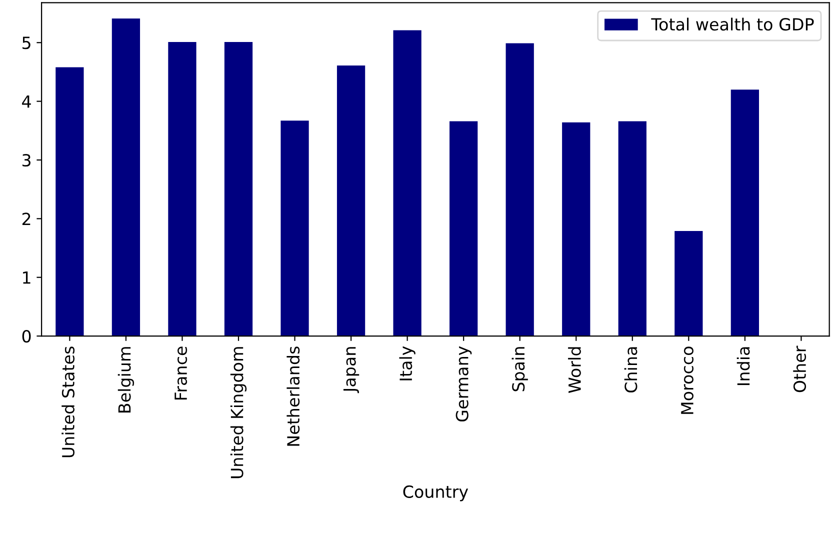  Describe the element at coordinates (732, 24) in the screenshot. I see `legend-label: Total wealth to GDP` at that location.